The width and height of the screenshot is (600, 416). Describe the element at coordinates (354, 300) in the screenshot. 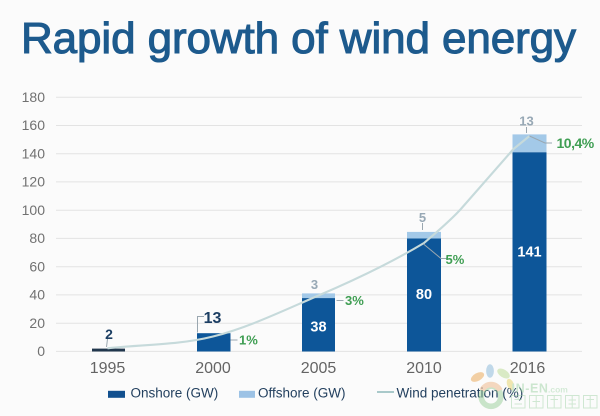

I see `svg-text: 3%` at that location.